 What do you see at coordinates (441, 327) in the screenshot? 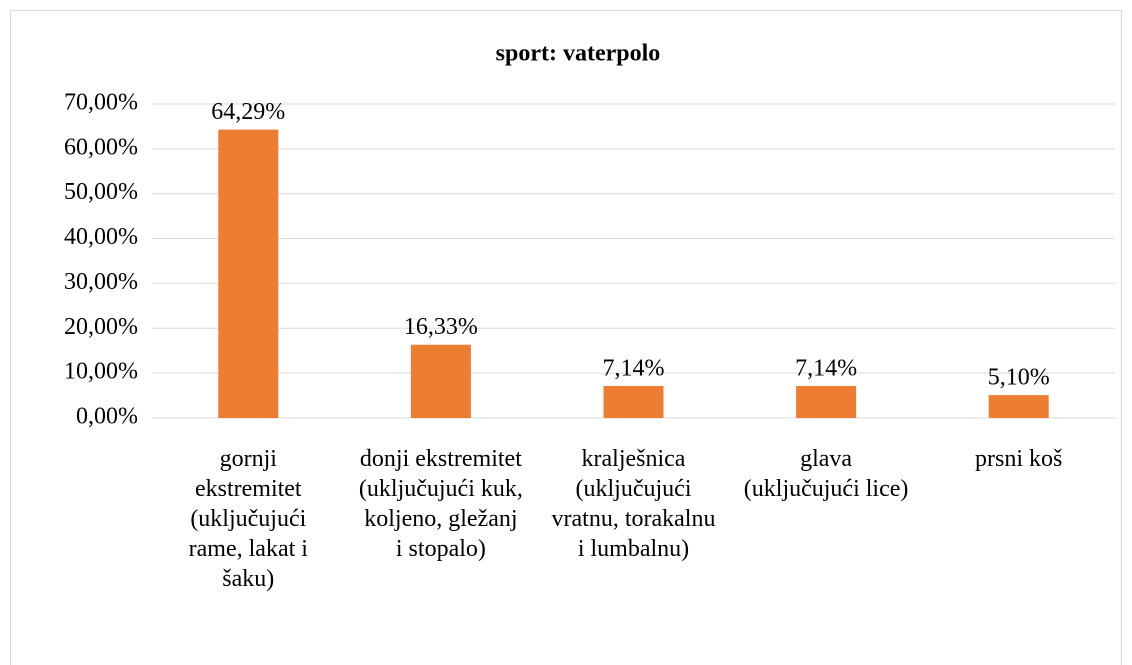
I see `data-label: 16,33%` at bounding box center [441, 327].